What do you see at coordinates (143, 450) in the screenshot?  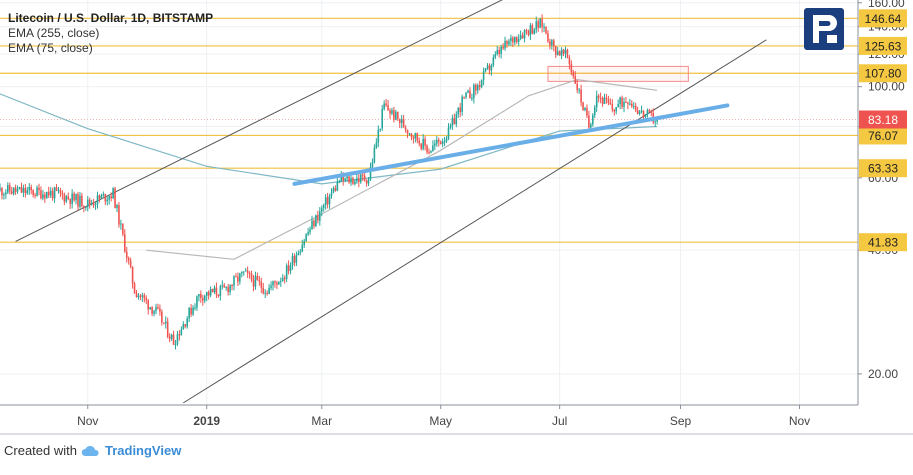 I see `tradingview-brand: TradingView` at bounding box center [143, 450].